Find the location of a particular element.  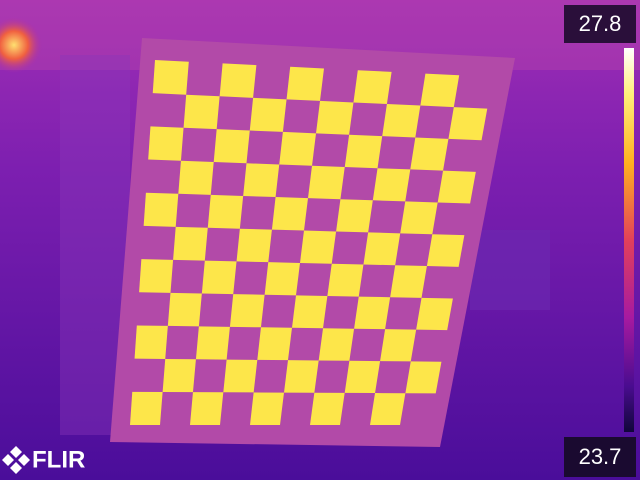

max-label: 27.8 is located at coordinates (600, 23).